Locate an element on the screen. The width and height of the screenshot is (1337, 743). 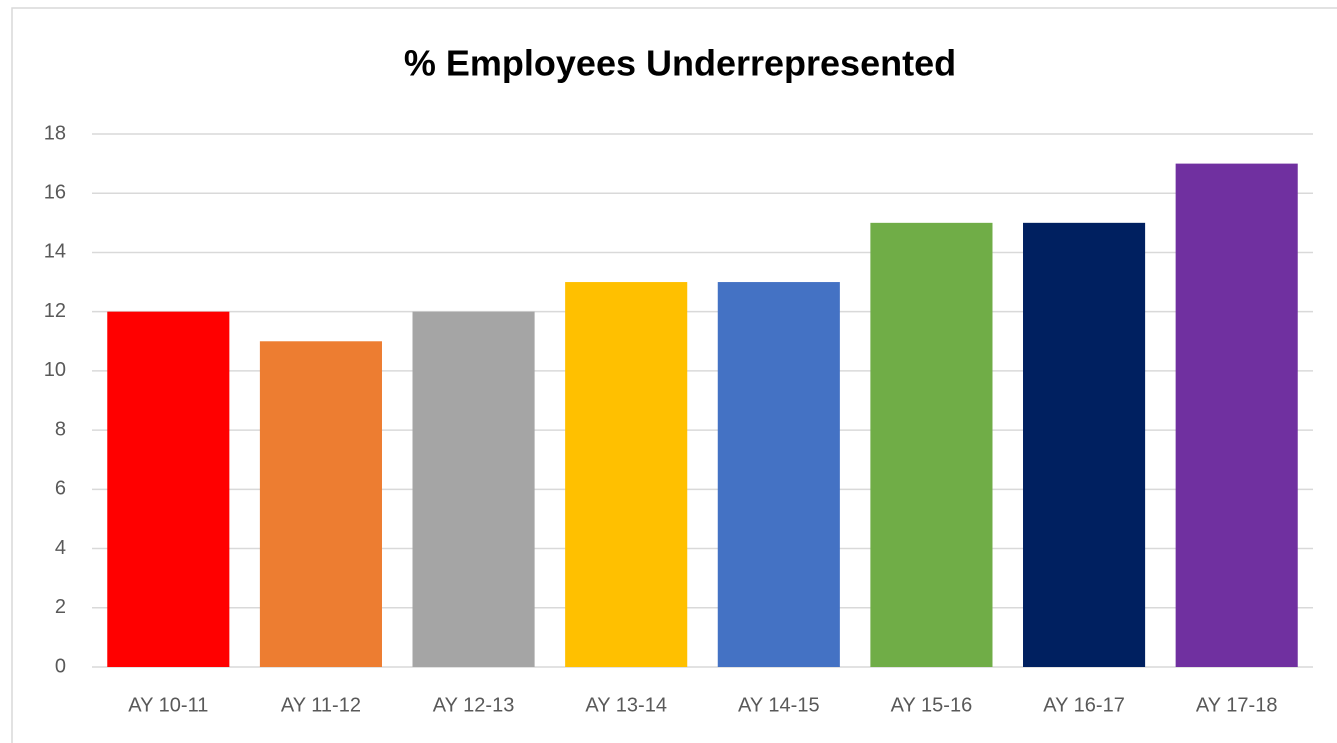
x-tick-label: AY 14-15 is located at coordinates (779, 705).